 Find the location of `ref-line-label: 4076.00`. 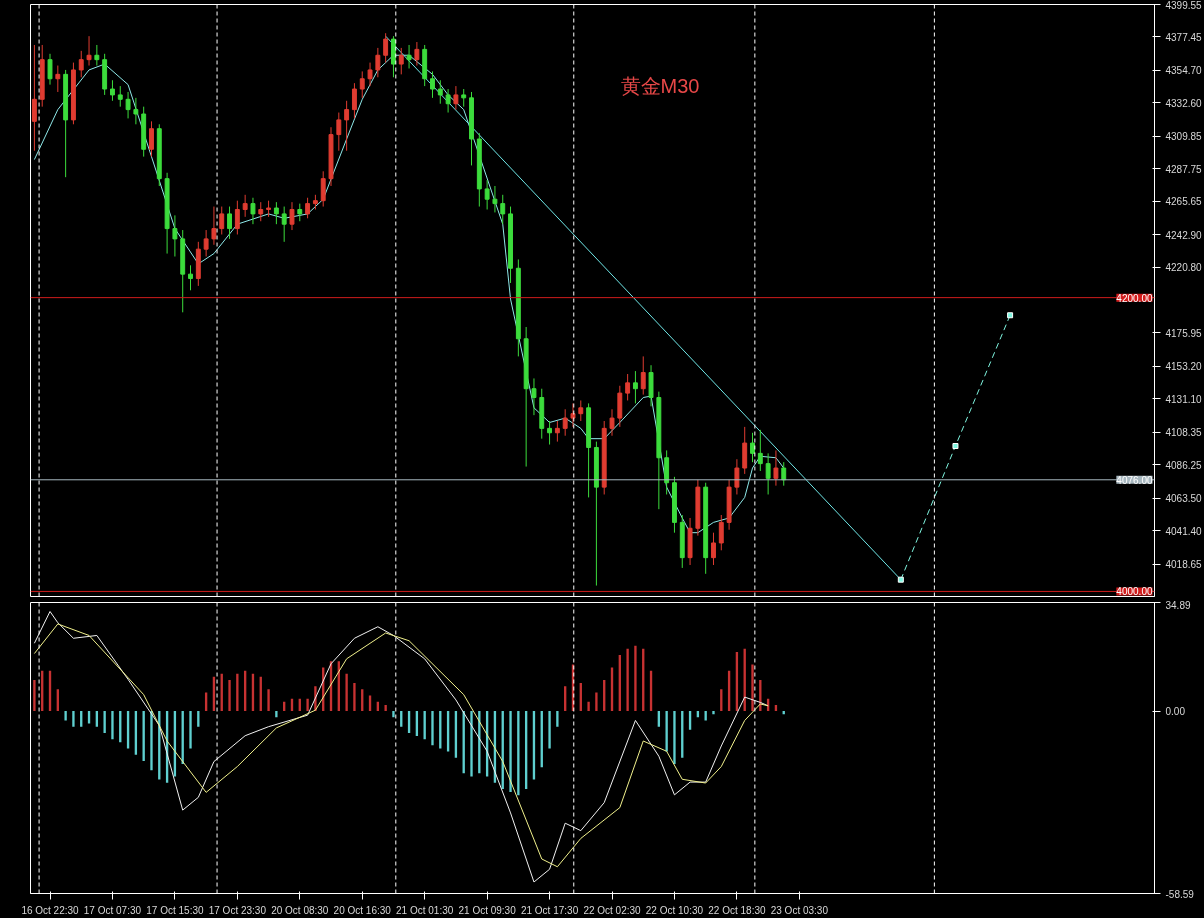

ref-line-label: 4076.00 is located at coordinates (1134, 480).